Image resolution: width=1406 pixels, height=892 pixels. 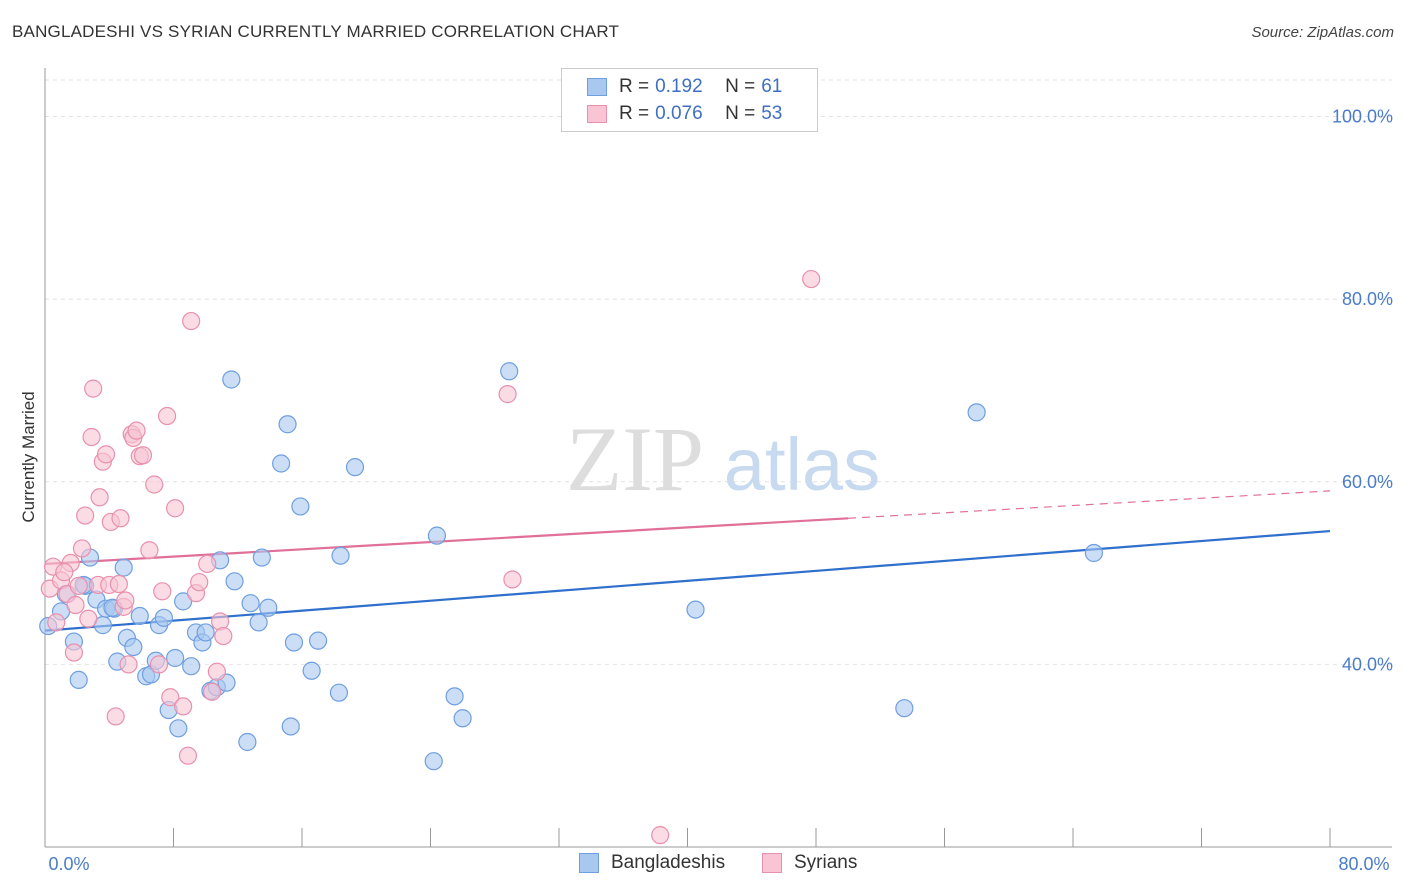 What do you see at coordinates (772, 113) in the screenshot?
I see `legend-n-value: 53` at bounding box center [772, 113].